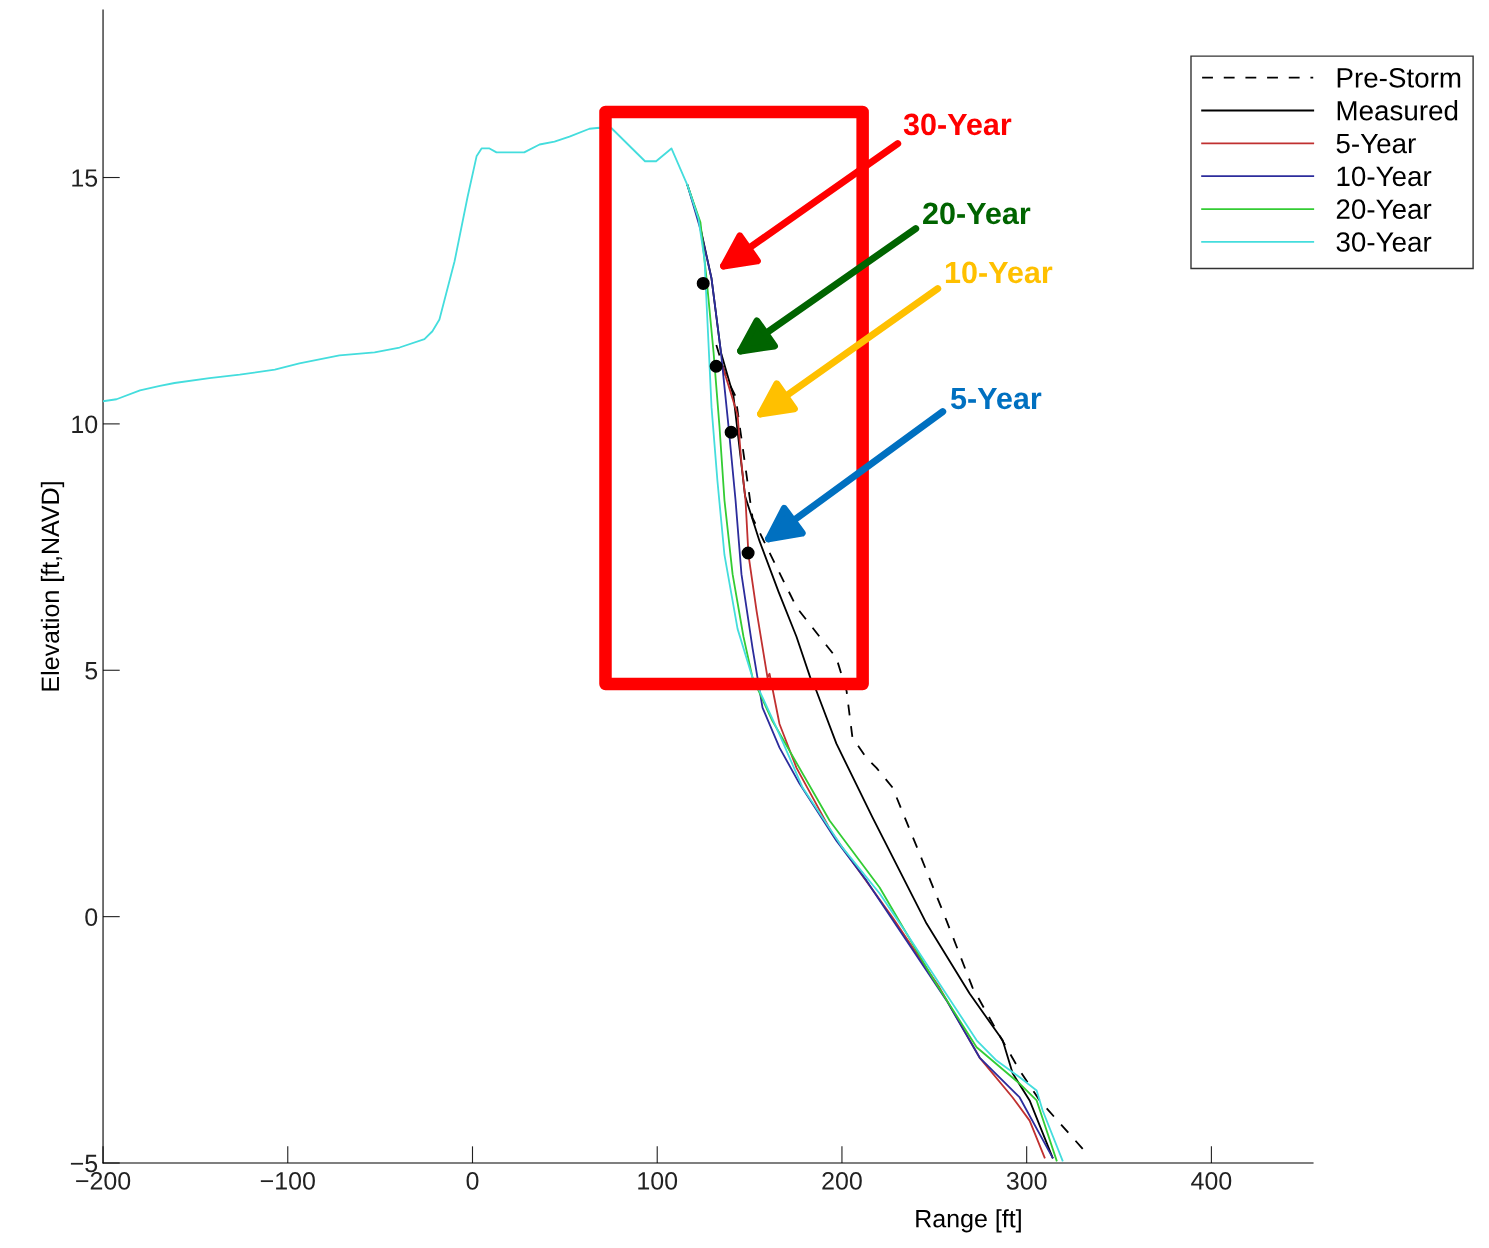 The image size is (1489, 1248). Describe the element at coordinates (1376, 143) in the screenshot. I see `legend-label: 5-Year` at that location.